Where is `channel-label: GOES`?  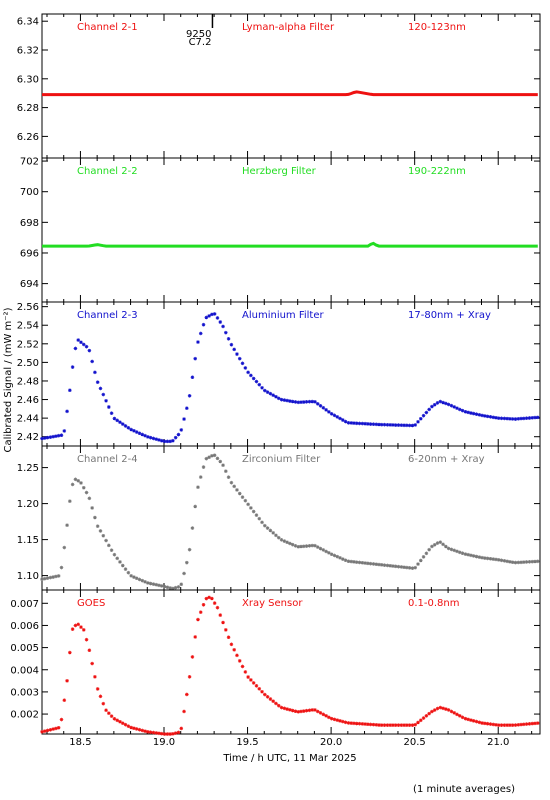
channel-label: GOES is located at coordinates (91, 603).